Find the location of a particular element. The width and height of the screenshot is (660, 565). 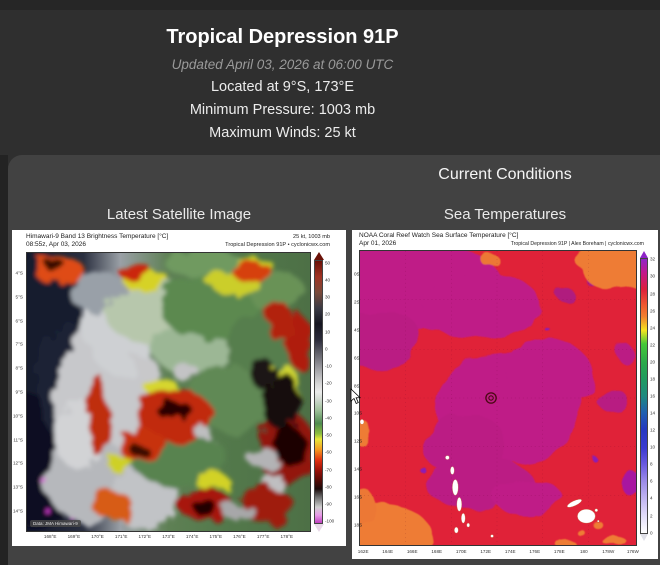

axis-tick: 173°E is located at coordinates (168, 536).